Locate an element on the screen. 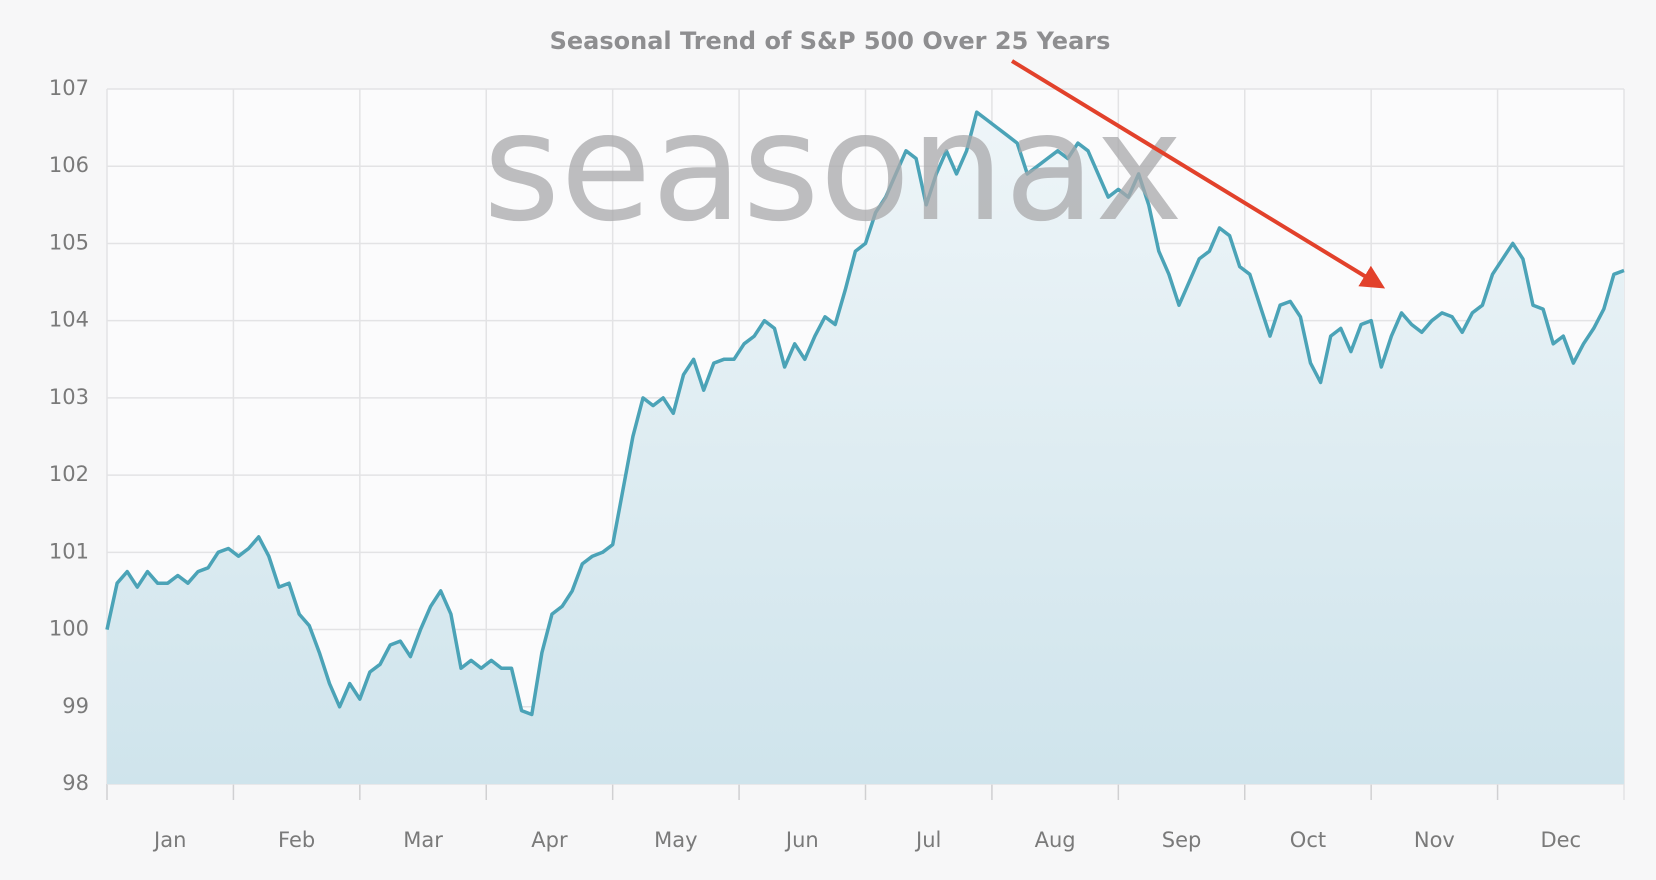 This screenshot has height=880, width=1656. x-tick-label: Jul is located at coordinates (927, 840).